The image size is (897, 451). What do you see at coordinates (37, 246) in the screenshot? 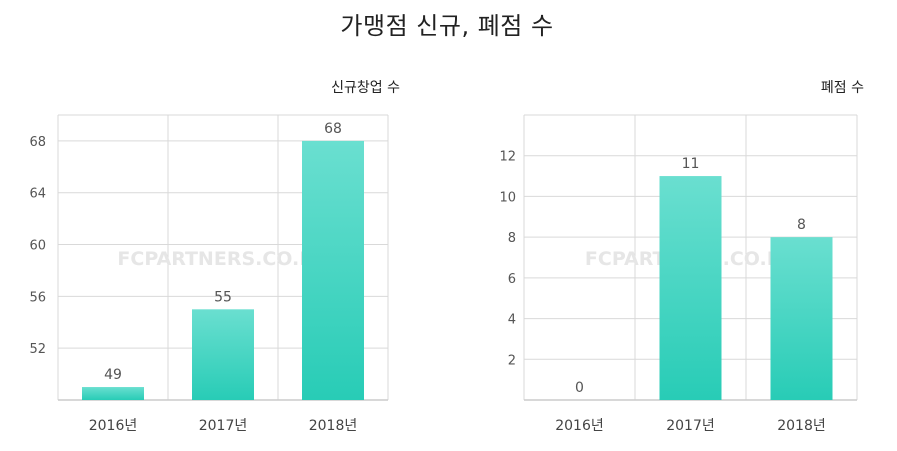
I see `y-tick-label: 60` at bounding box center [37, 246].